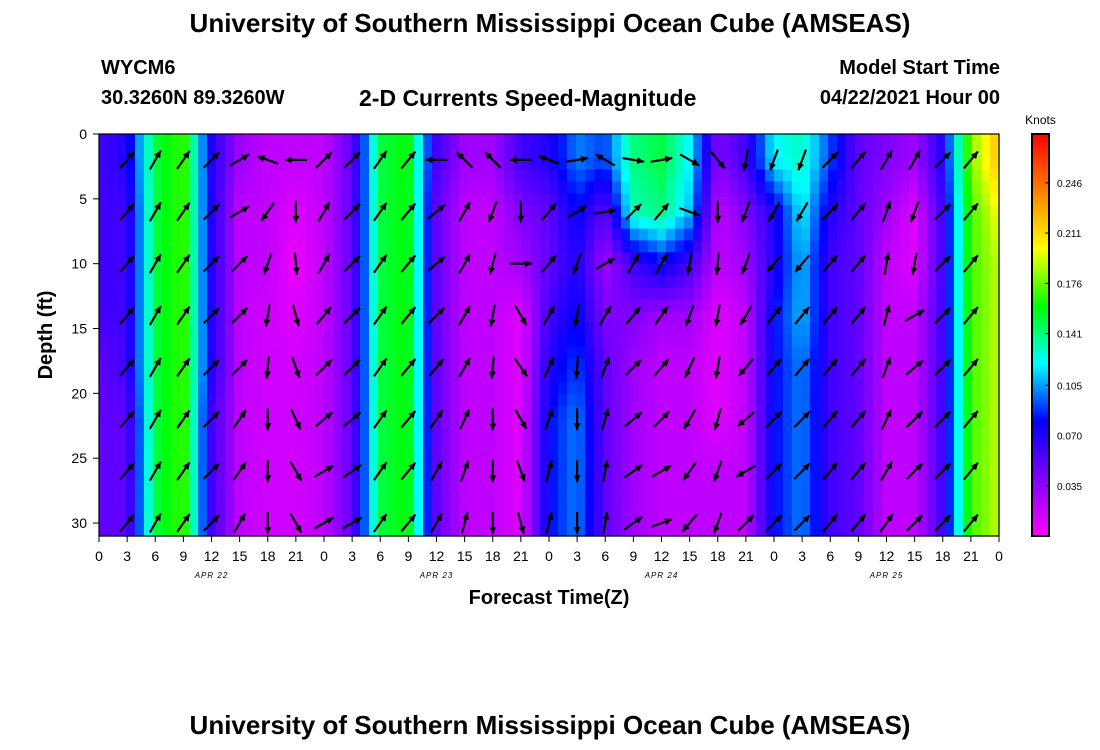  Describe the element at coordinates (211, 575) in the screenshot. I see `x-date-label: APR 22` at that location.